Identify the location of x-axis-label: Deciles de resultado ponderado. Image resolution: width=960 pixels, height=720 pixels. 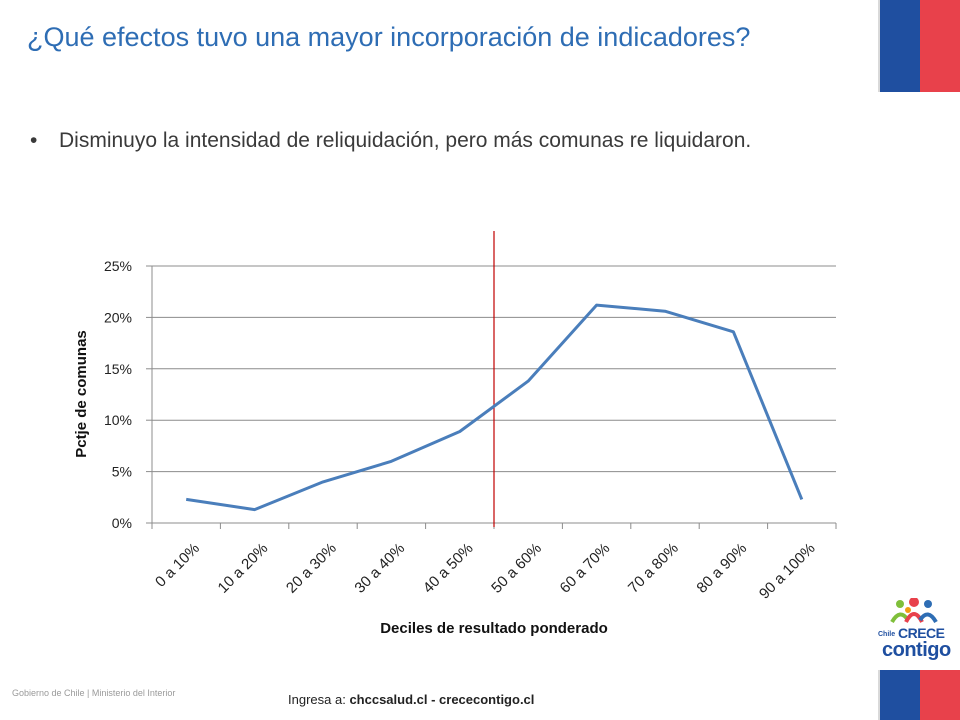
(494, 628).